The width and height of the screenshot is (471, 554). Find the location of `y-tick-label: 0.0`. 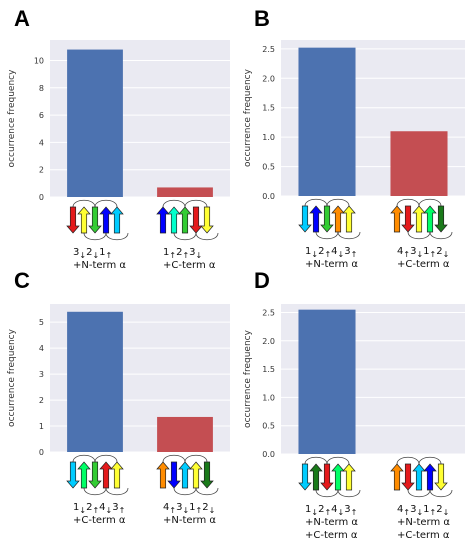

y-tick-label: 0.0 is located at coordinates (268, 454).